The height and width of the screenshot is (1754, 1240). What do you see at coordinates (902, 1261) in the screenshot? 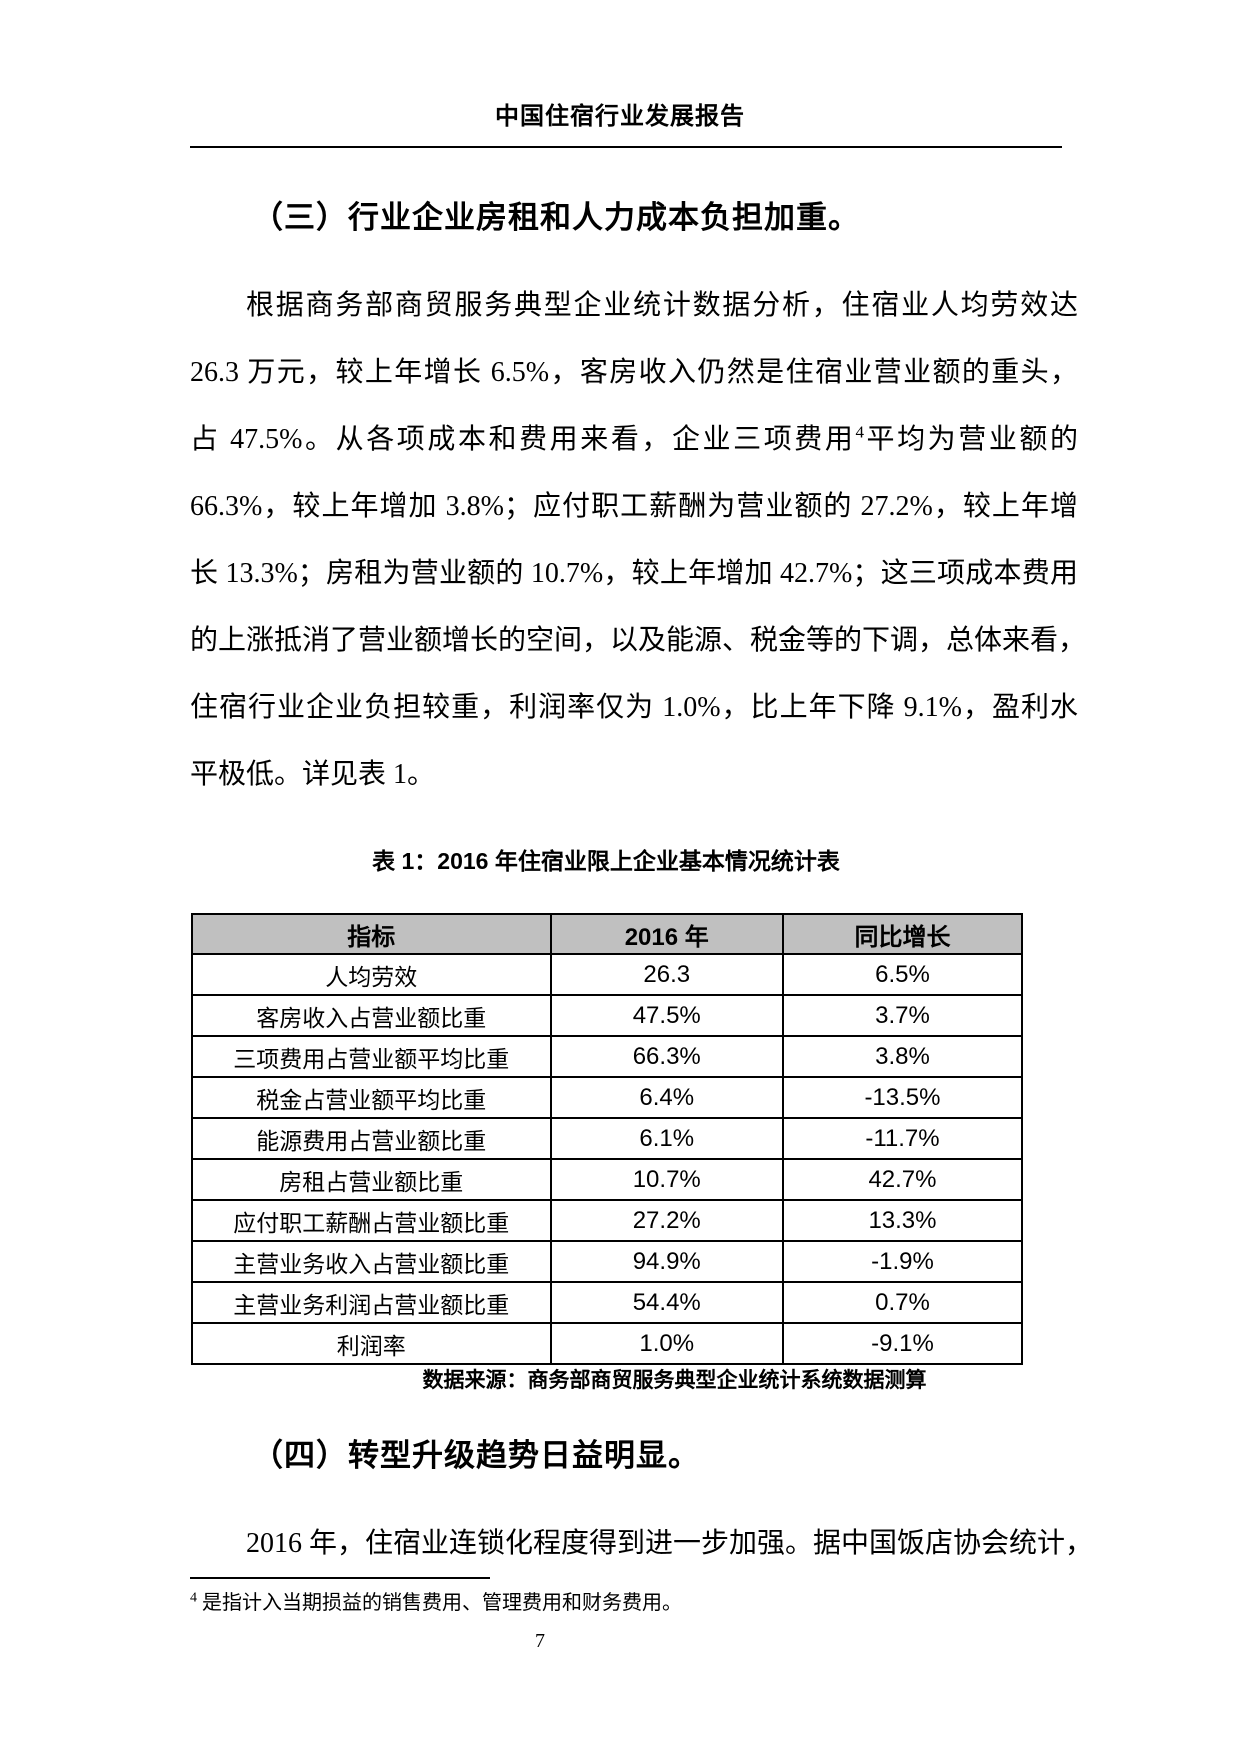
I see `cell-yoy: -1.9%` at bounding box center [902, 1261].